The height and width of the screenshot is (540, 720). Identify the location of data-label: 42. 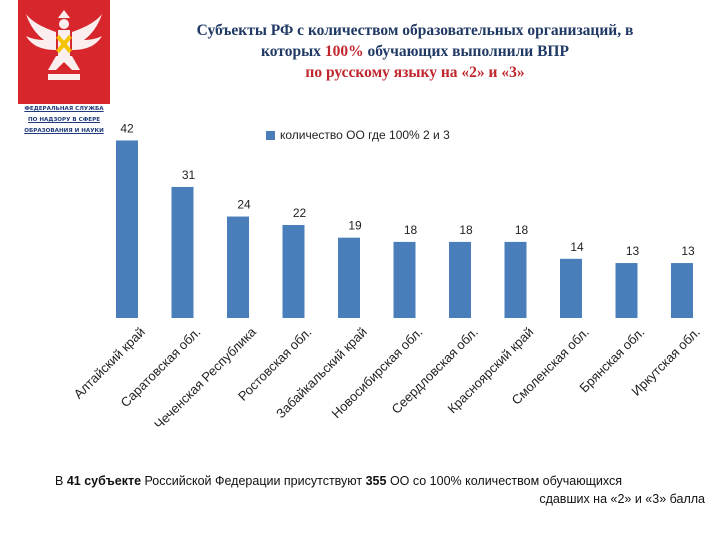
(127, 128).